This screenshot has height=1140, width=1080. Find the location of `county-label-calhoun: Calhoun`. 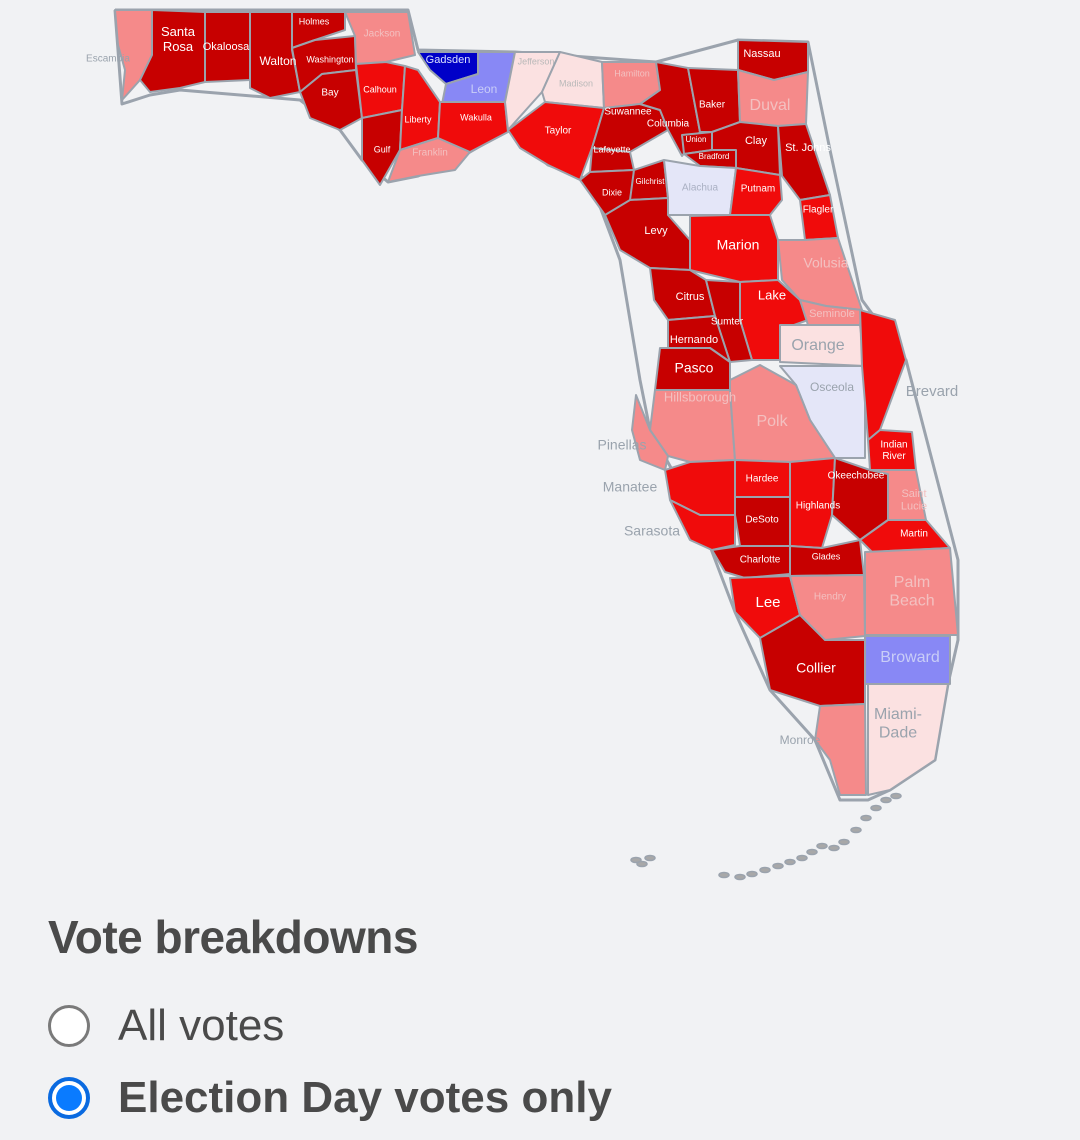

county-label-calhoun: Calhoun is located at coordinates (380, 89).